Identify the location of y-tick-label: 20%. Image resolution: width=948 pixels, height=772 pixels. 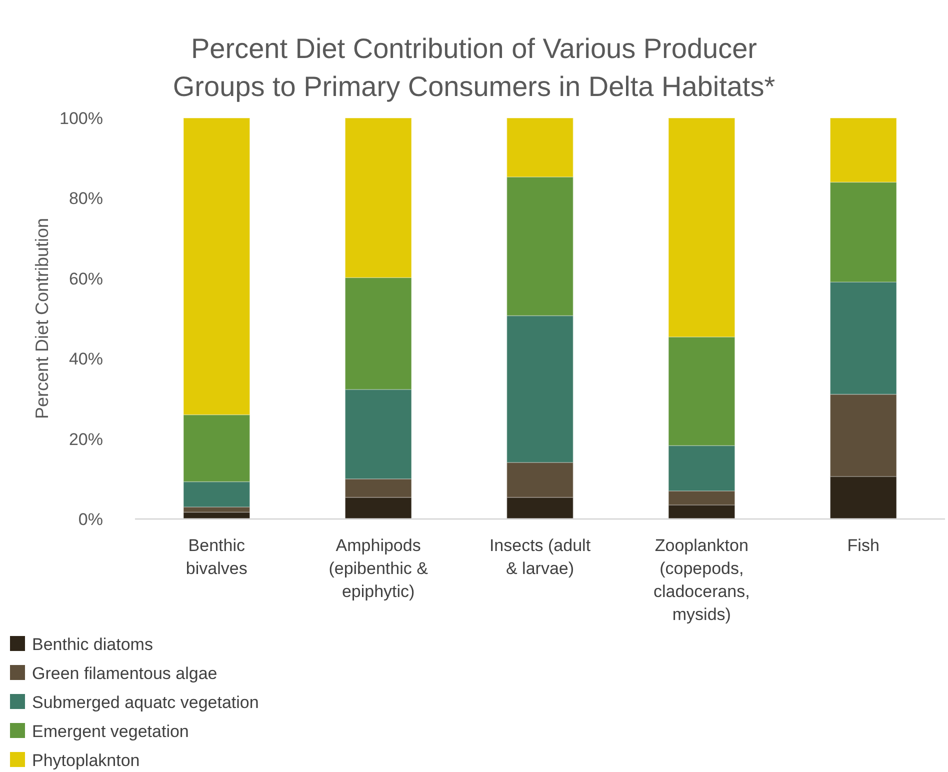
(85, 439).